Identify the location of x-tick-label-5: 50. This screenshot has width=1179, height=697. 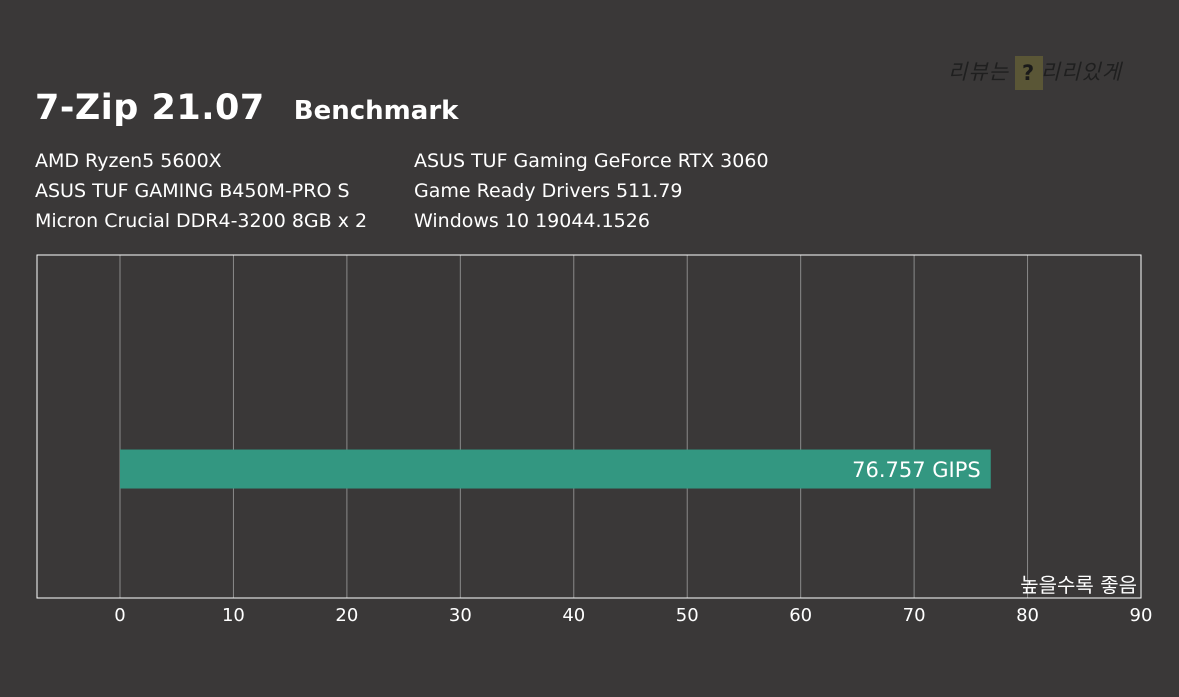
(687, 615).